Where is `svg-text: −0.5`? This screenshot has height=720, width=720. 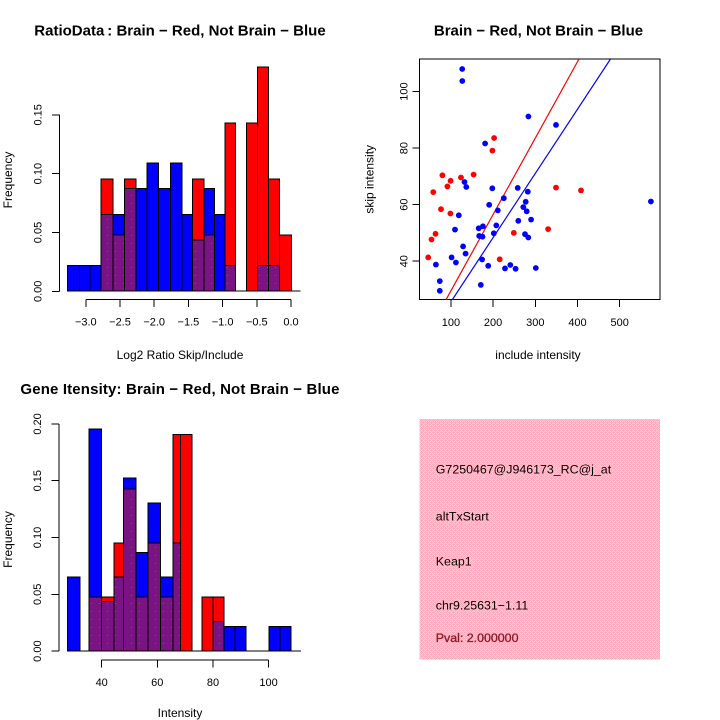
svg-text: −0.5 is located at coordinates (257, 323).